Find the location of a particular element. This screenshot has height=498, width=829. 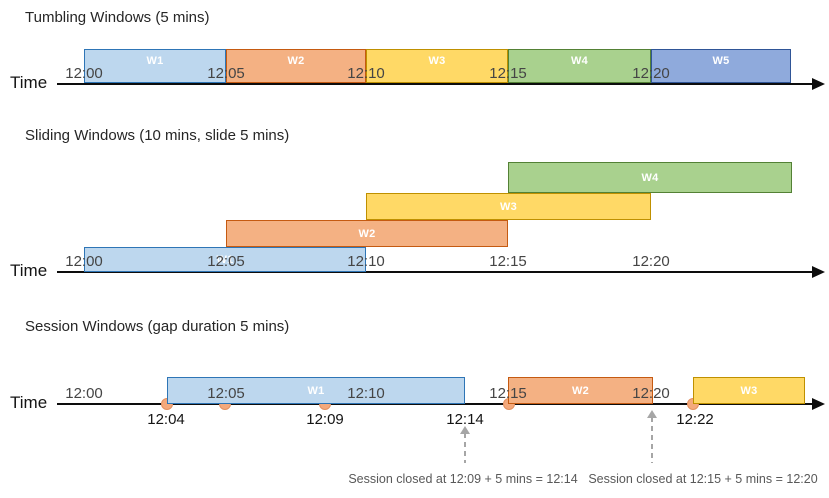

section-title: Sliding Windows (10 mins, slide 5 mins) is located at coordinates (157, 135).